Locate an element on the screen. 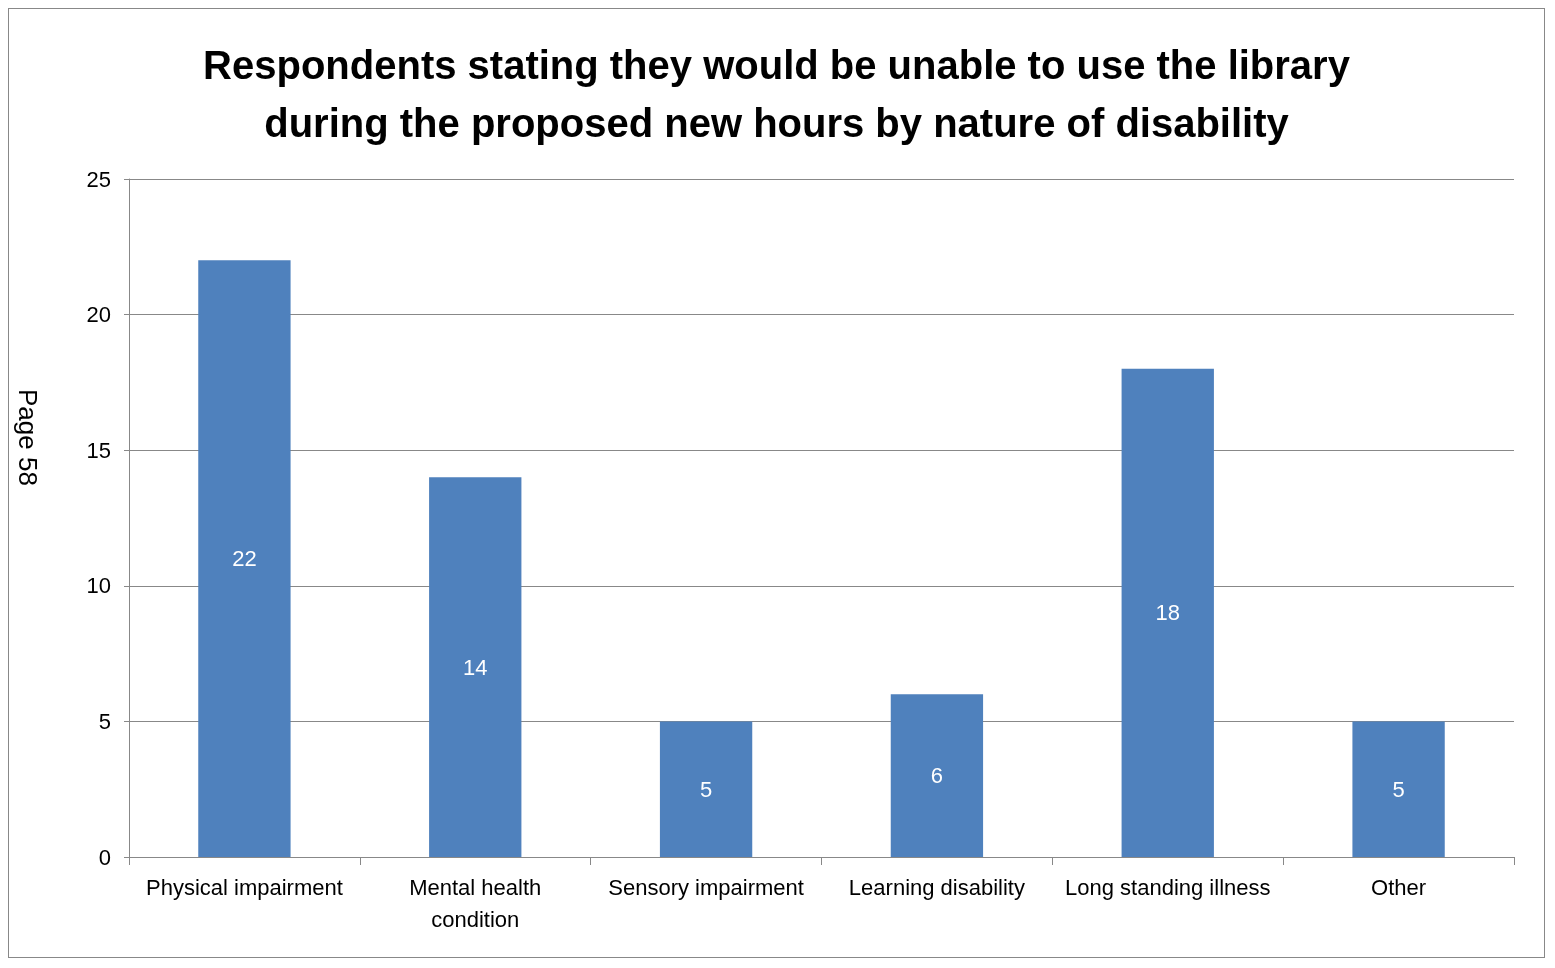  x-tick-label: Mental health condition is located at coordinates (475, 903).